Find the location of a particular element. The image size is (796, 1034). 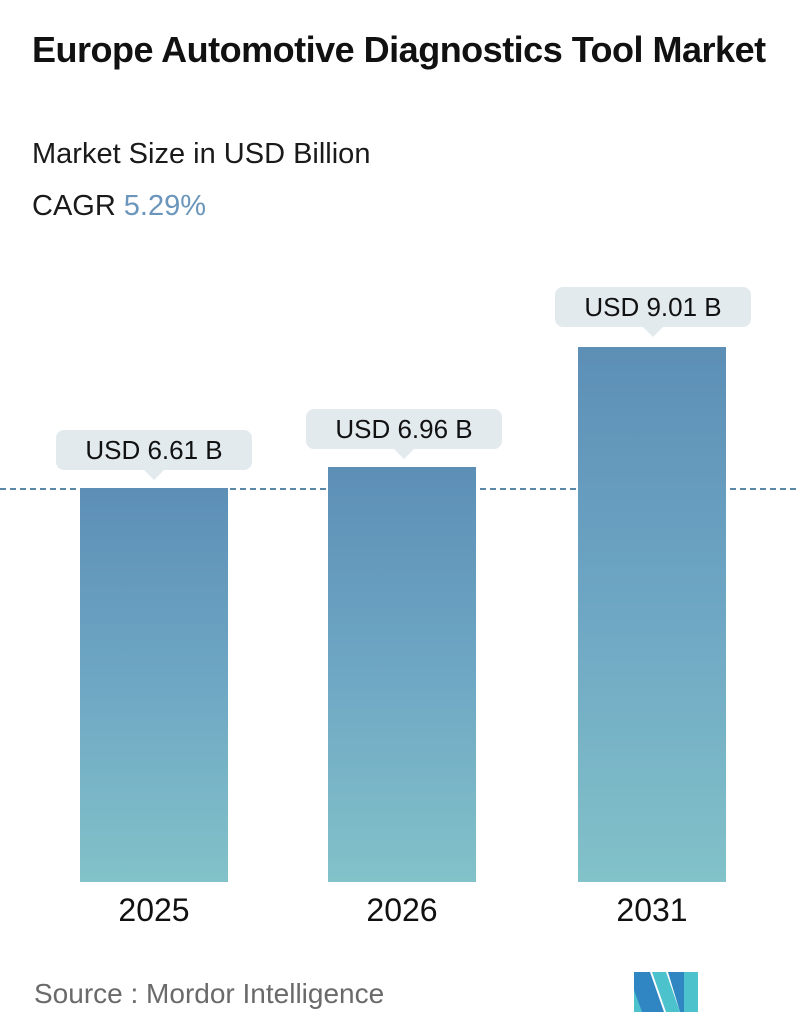

mordor-intelligence-logo-icon is located at coordinates (666, 992).